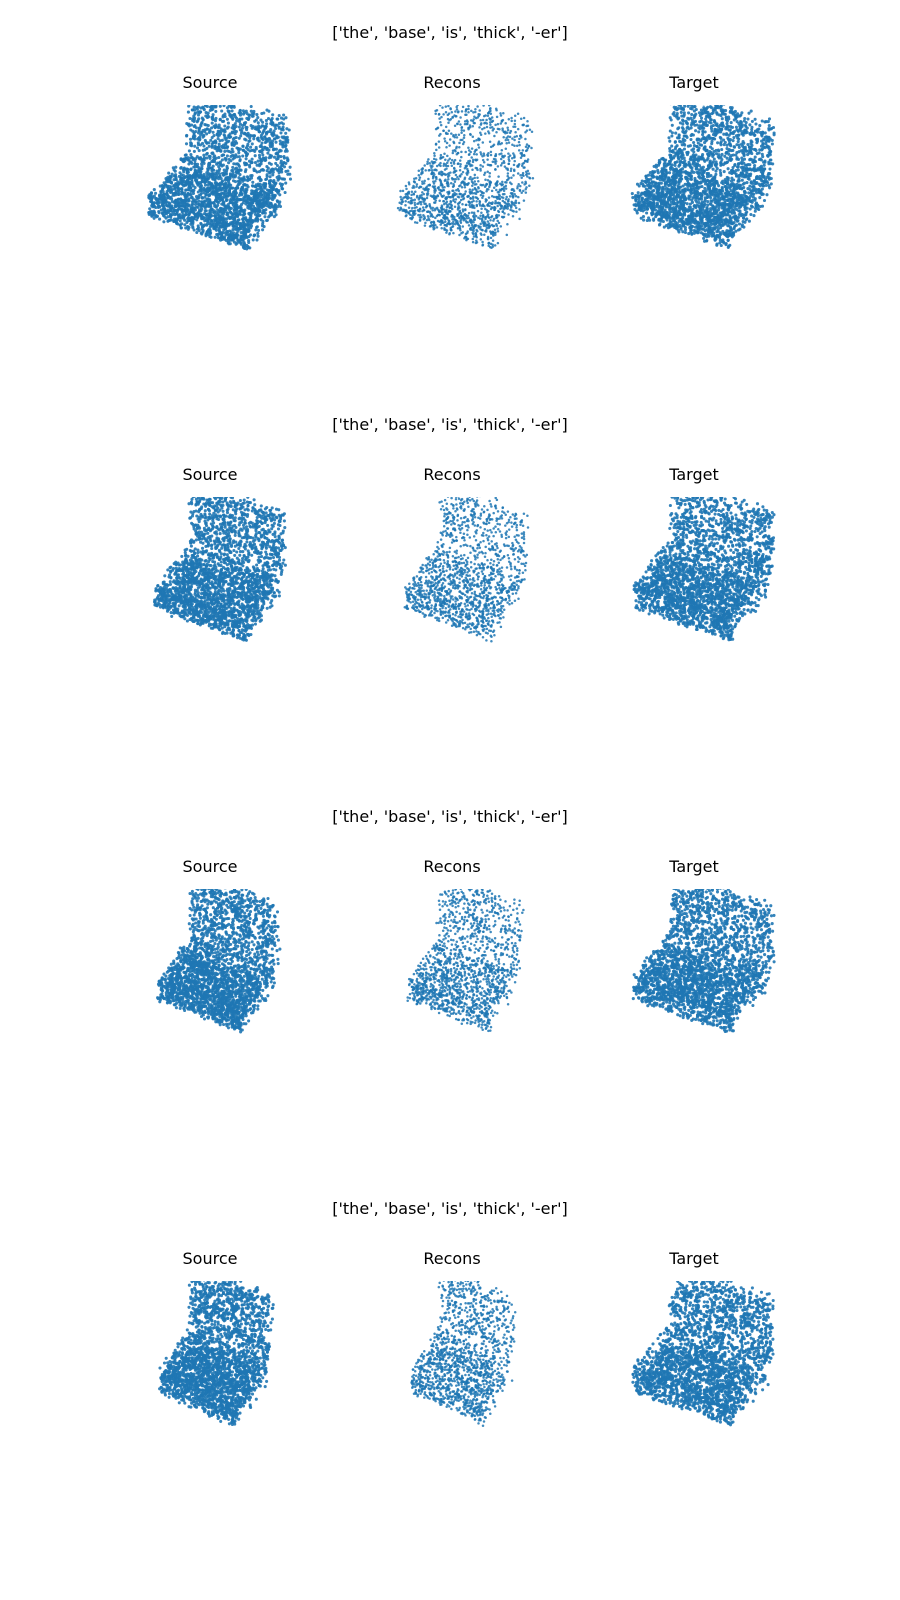 Image resolution: width=900 pixels, height=1600 pixels. I want to click on row-1-recons-label: Recons, so click(452, 83).